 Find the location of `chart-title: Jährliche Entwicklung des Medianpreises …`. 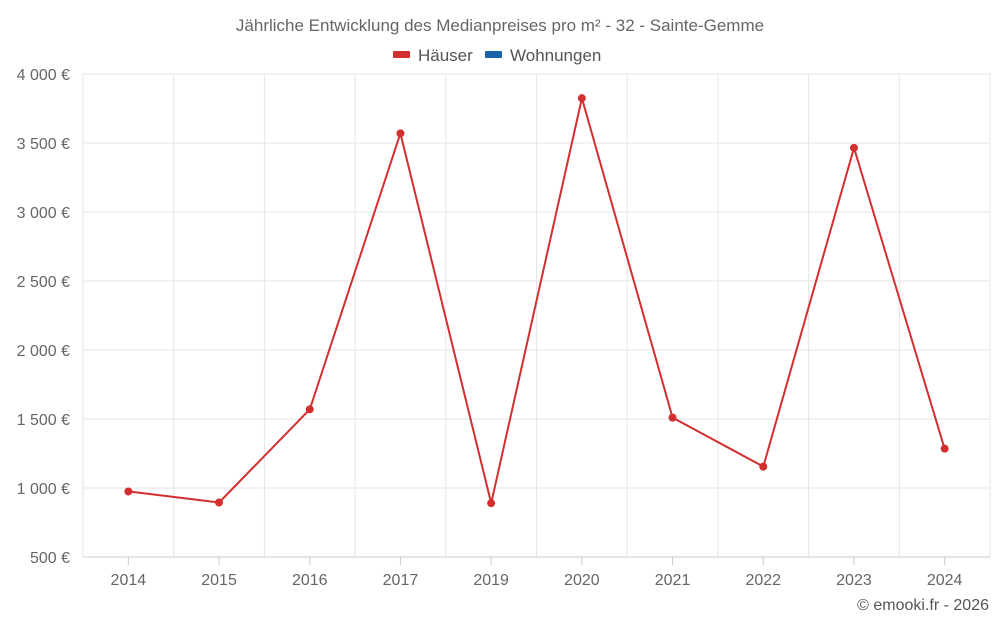

chart-title: Jährliche Entwicklung des Medianpreises … is located at coordinates (500, 25).